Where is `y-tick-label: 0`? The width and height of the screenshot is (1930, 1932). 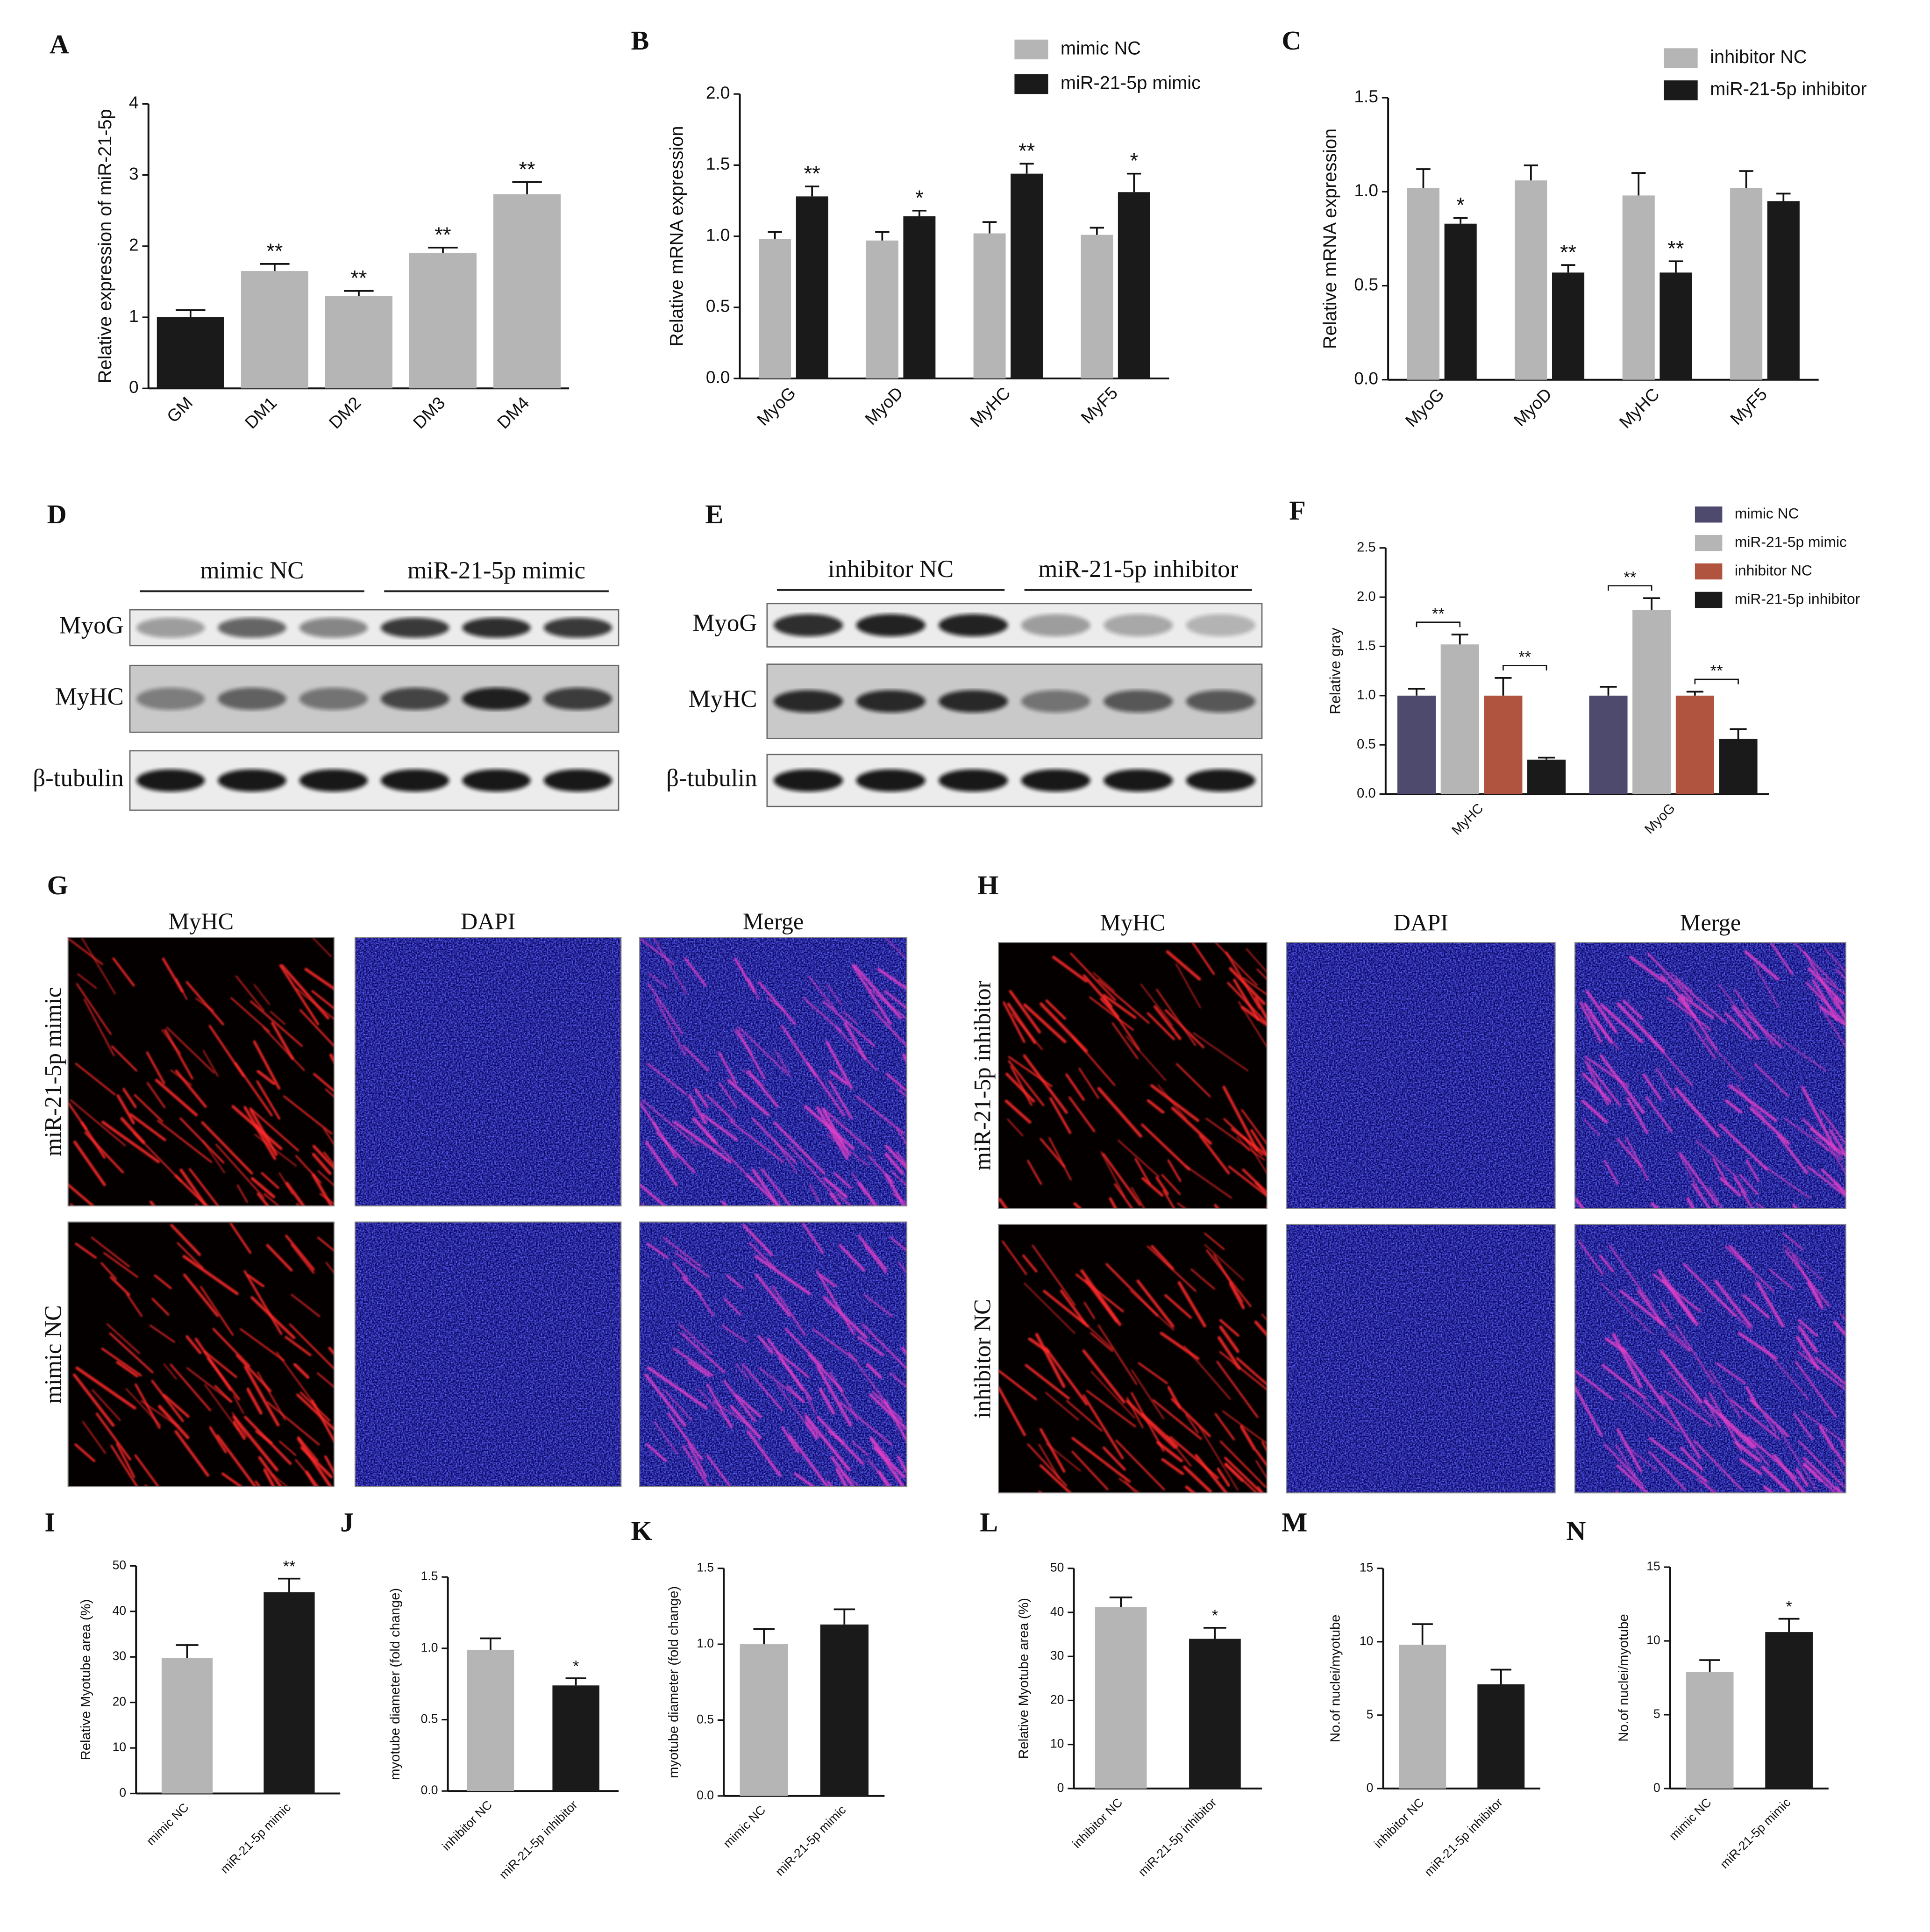
y-tick-label: 0 is located at coordinates (1370, 1788).